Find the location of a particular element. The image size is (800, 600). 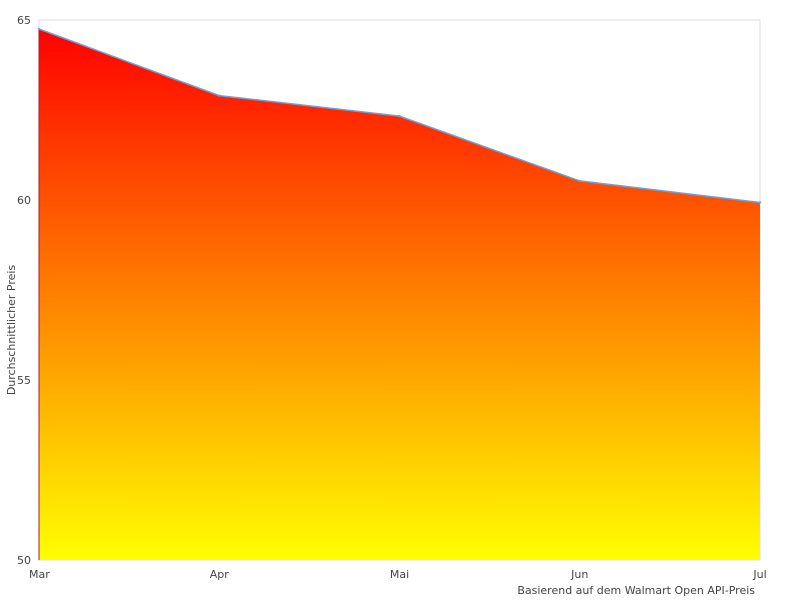

y-tick-label: 65 is located at coordinates (24, 20).